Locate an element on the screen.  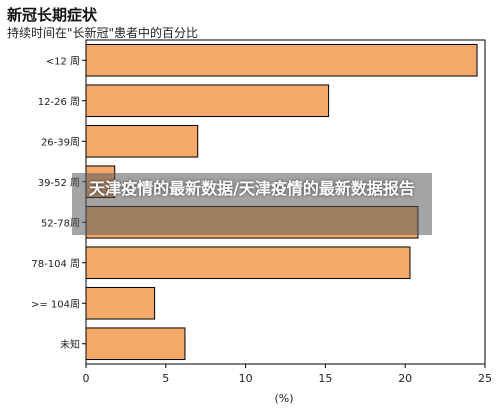
x-axis-label: (%) is located at coordinates (283, 398).